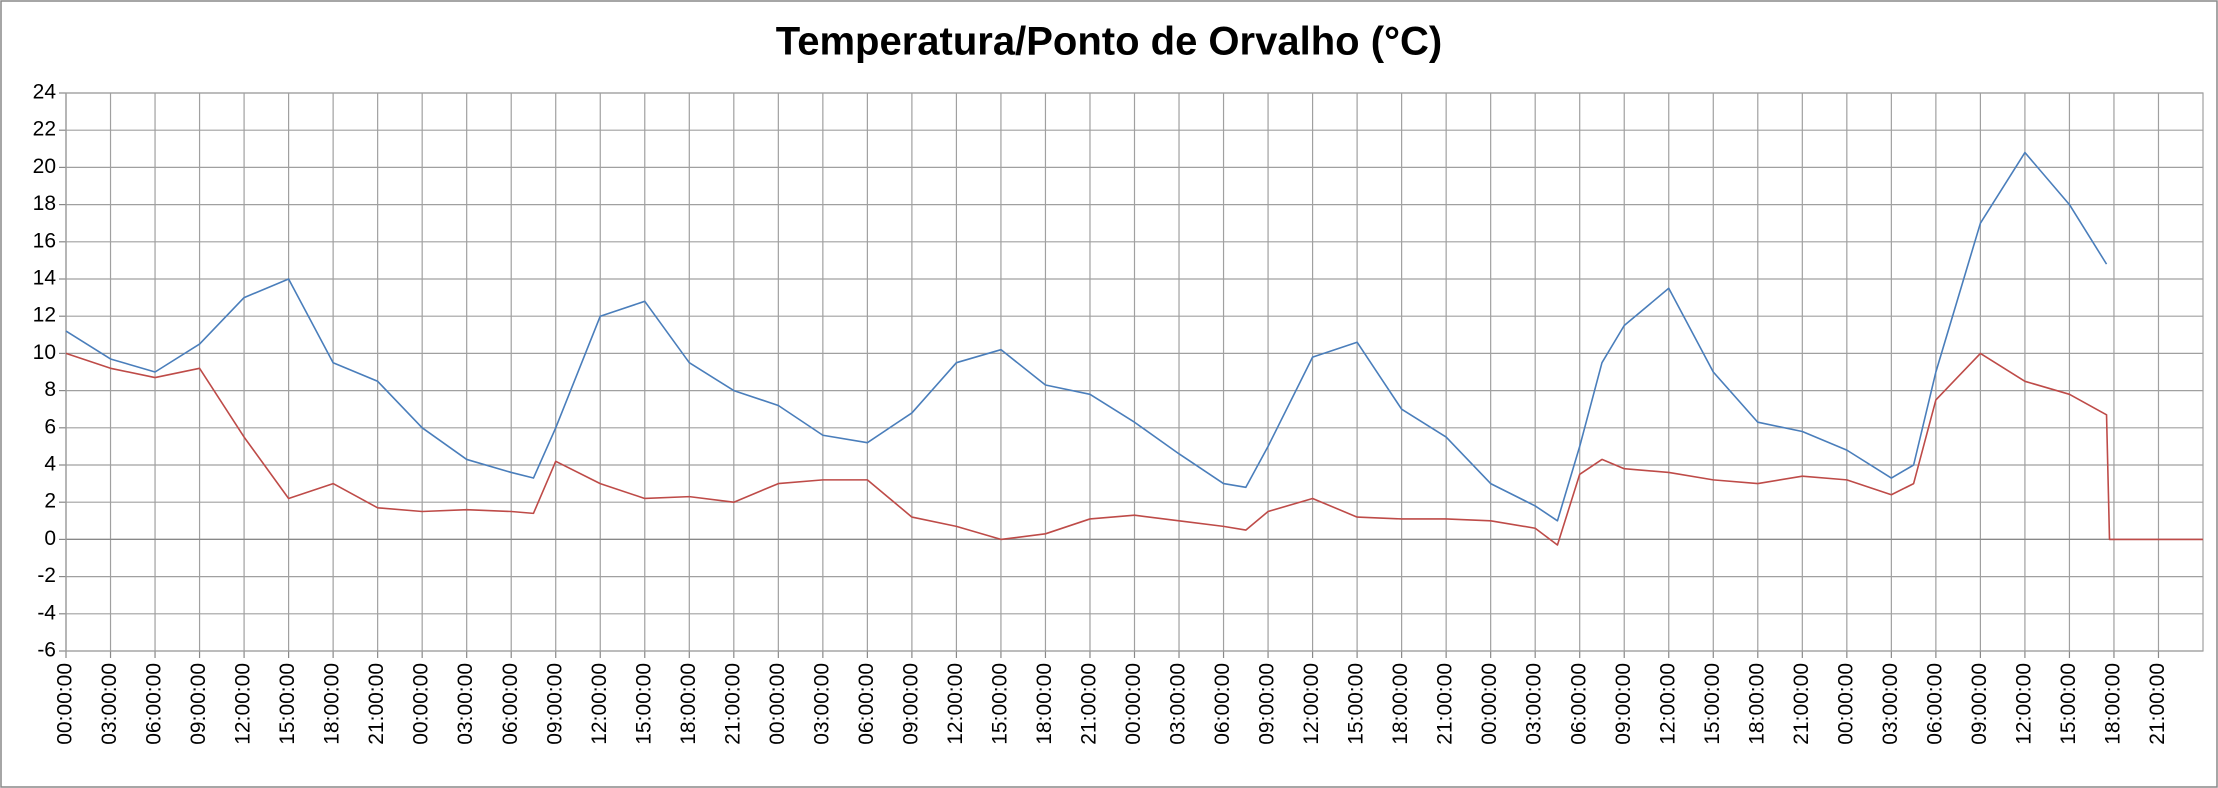 The height and width of the screenshot is (788, 2218). What do you see at coordinates (44, 352) in the screenshot?
I see `y-tick-label: 10` at bounding box center [44, 352].